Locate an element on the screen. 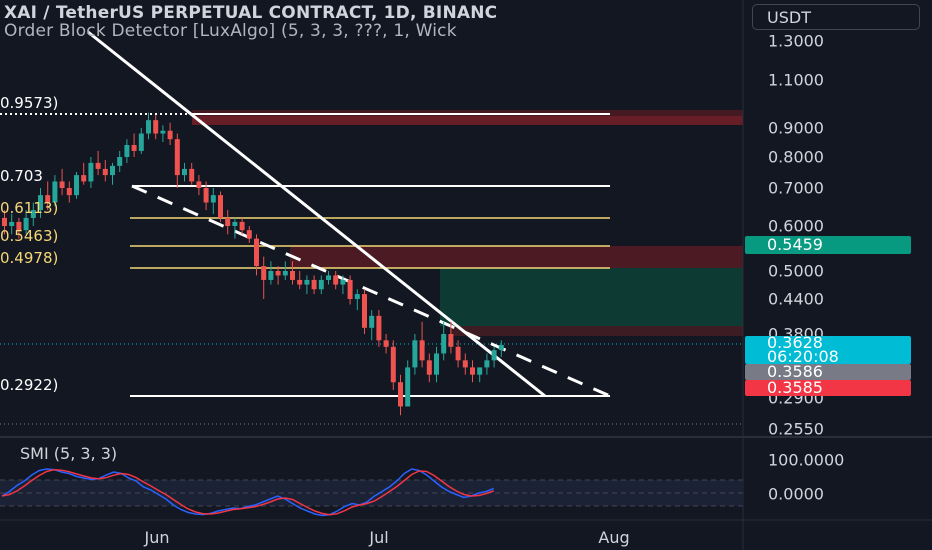 This screenshot has width=932, height=550. level-label: 0.2922) is located at coordinates (29, 385).